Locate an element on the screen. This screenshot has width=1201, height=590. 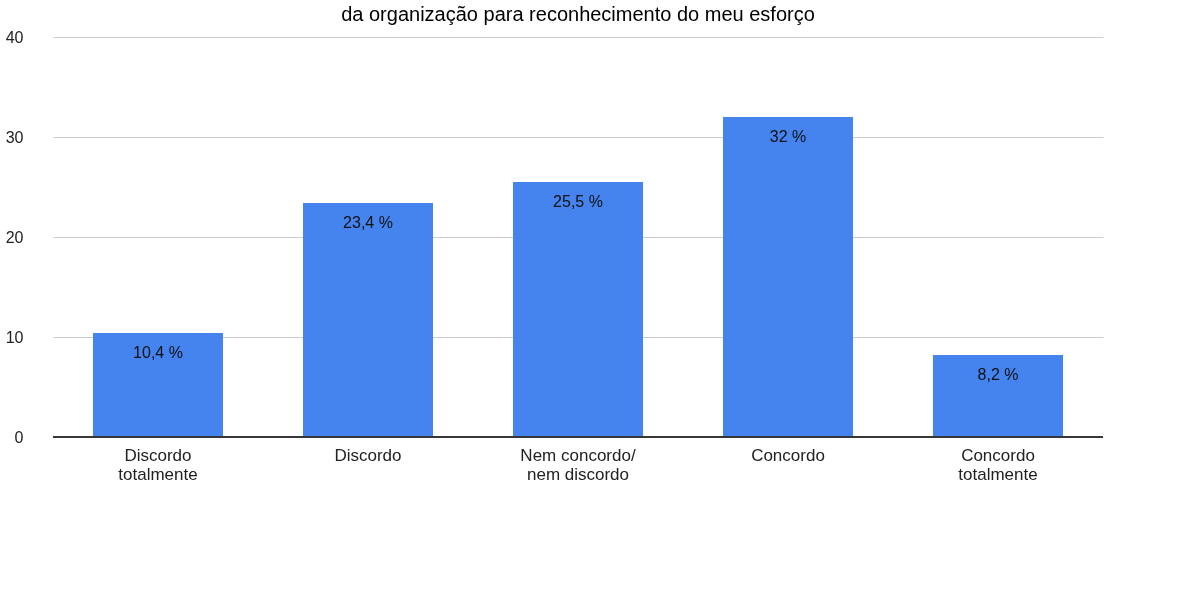
x-tick-label: Discordo totalmente is located at coordinates (158, 464).